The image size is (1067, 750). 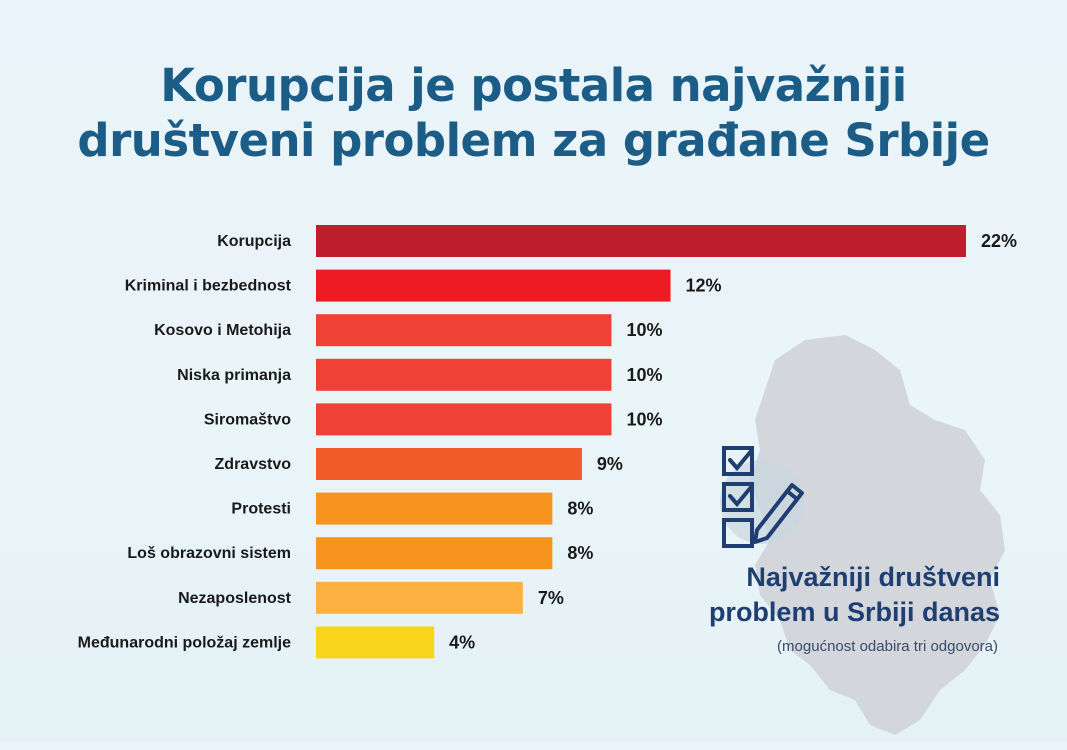 I want to click on caption-note: (mogućnost odabira tri odgovora), so click(x=887, y=646).